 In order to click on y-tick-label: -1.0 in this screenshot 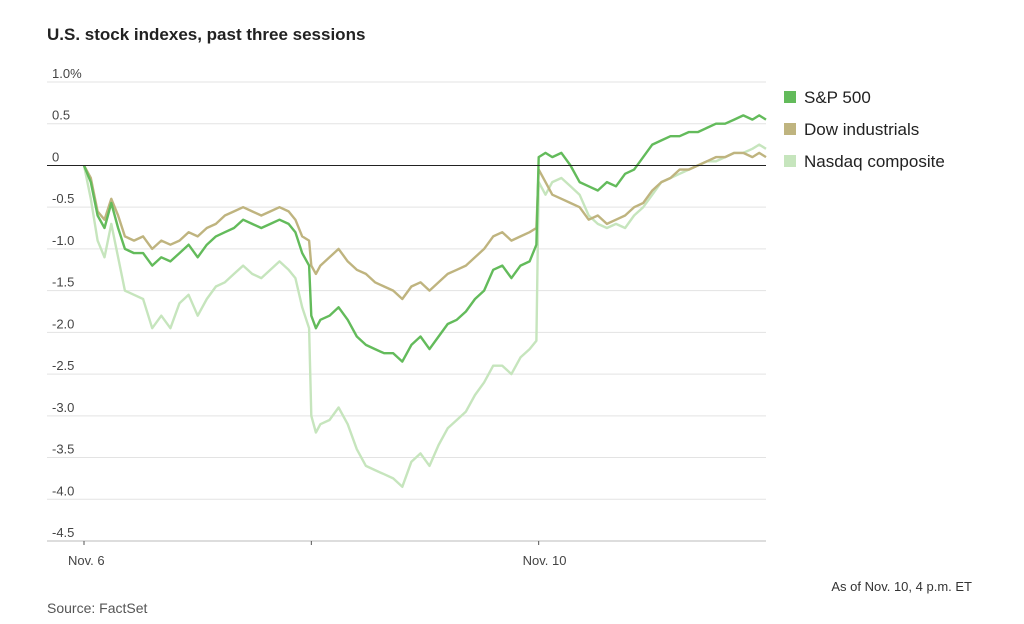, I will do `click(63, 240)`.